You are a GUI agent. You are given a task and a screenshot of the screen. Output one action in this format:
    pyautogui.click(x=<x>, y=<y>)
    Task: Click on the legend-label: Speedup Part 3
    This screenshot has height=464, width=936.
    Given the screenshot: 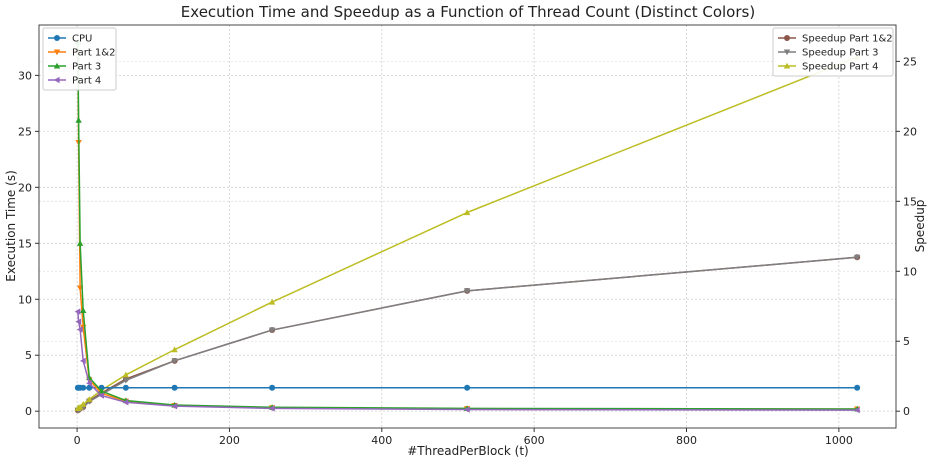 What is the action you would take?
    pyautogui.click(x=840, y=53)
    